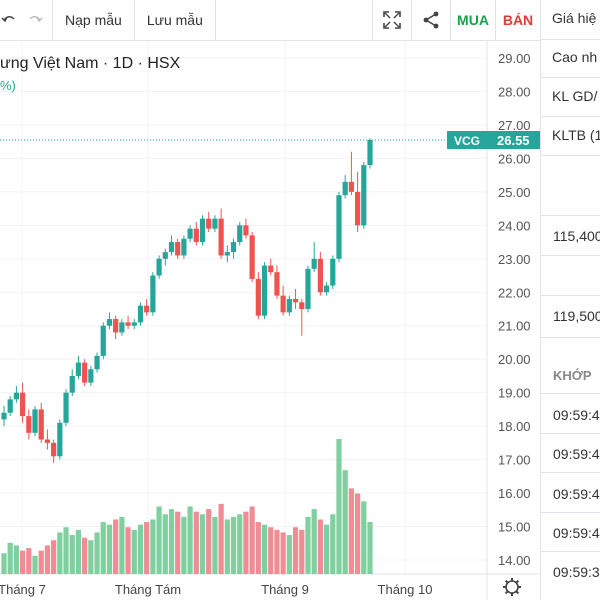 The height and width of the screenshot is (600, 600). What do you see at coordinates (8, 85) in the screenshot?
I see `change-text: %)` at bounding box center [8, 85].